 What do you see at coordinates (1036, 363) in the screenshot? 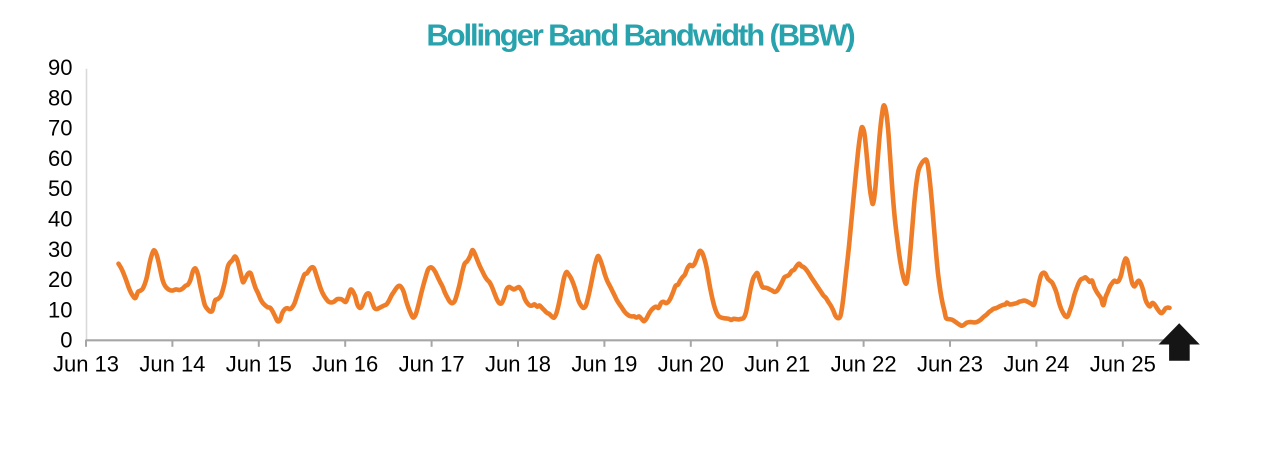
I see `svg-text: Jun 24` at bounding box center [1036, 363].